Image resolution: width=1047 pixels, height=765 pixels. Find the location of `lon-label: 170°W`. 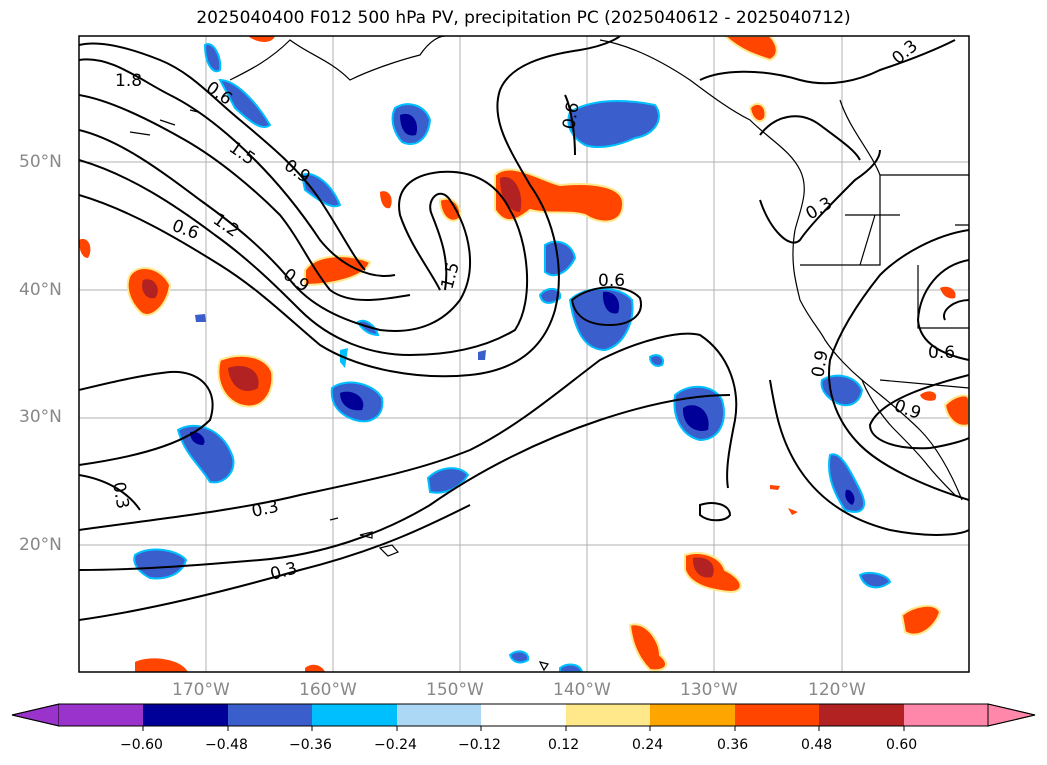

lon-label: 170°W is located at coordinates (201, 690).